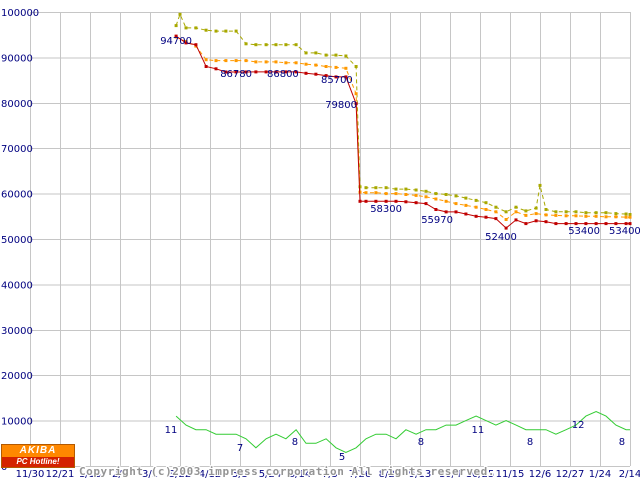  What do you see at coordinates (17, 422) in the screenshot?
I see `svg-text: 10000` at bounding box center [17, 422].